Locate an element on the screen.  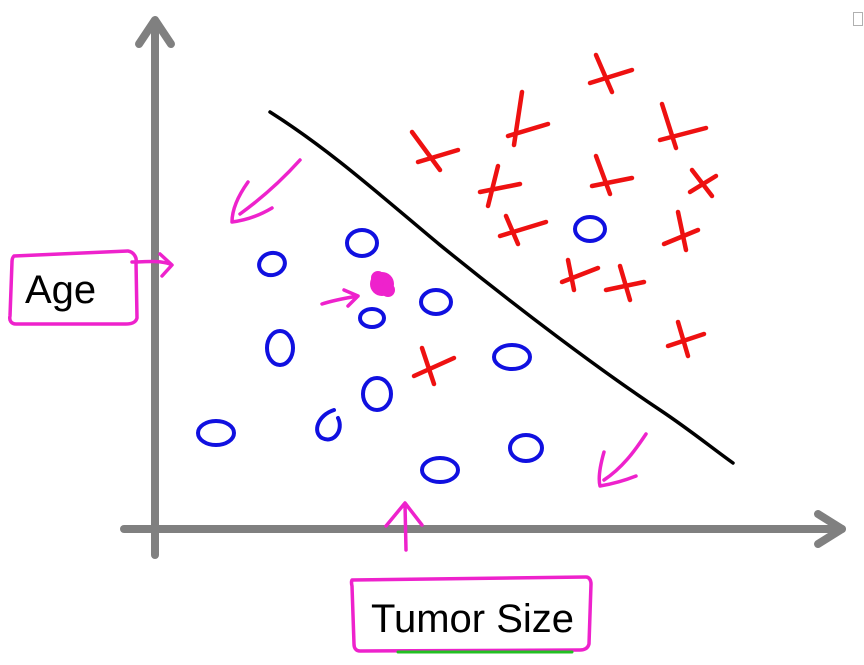
tumor-size-highlight-box is located at coordinates (471, 614).